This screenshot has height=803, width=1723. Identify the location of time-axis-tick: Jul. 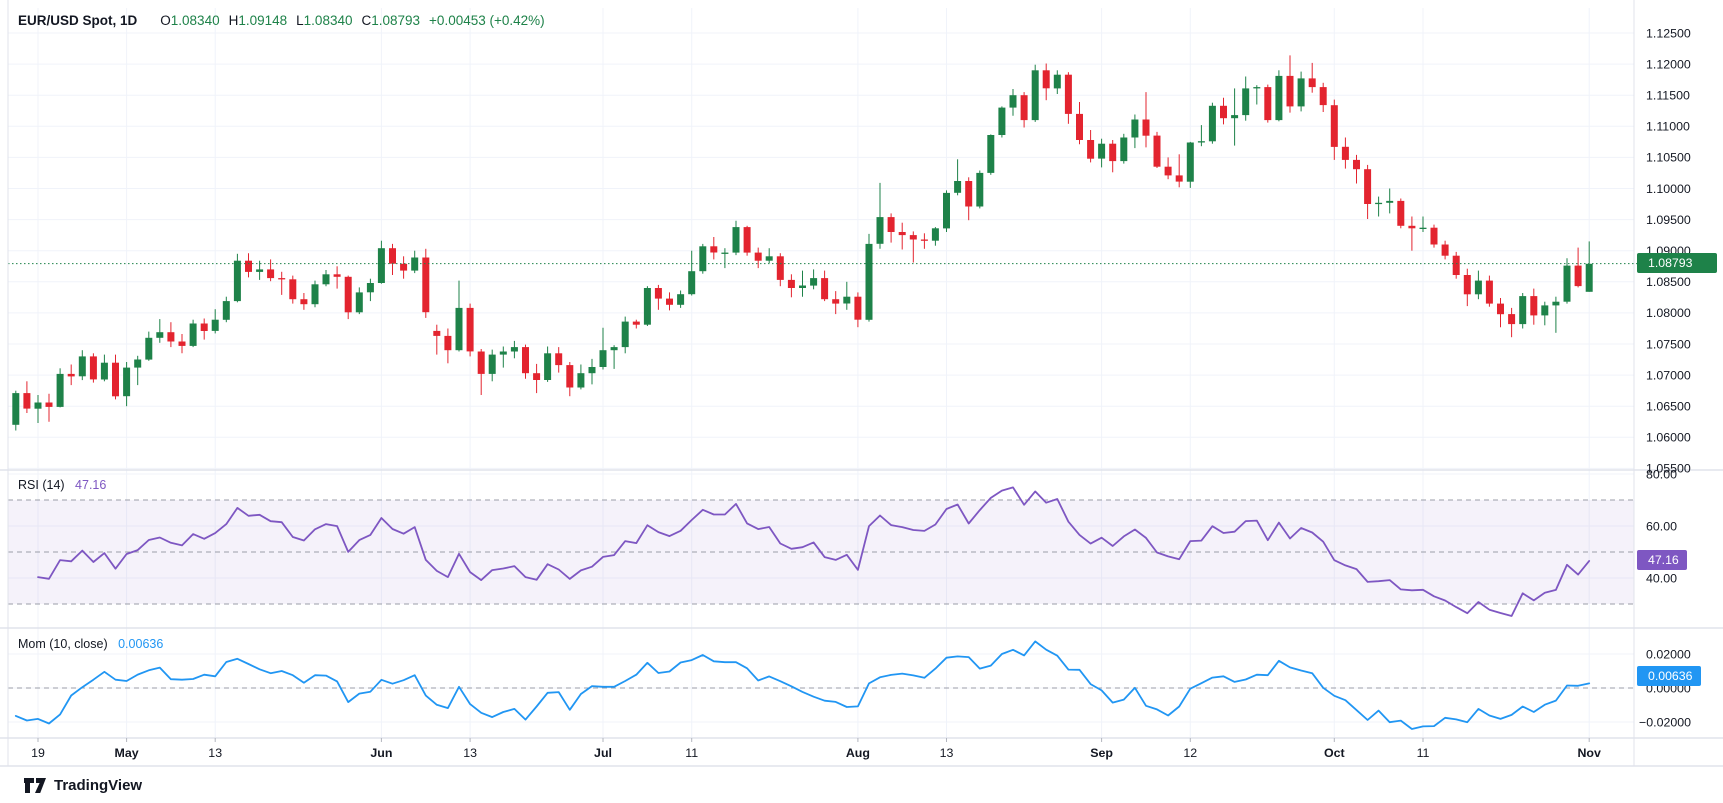
(603, 753).